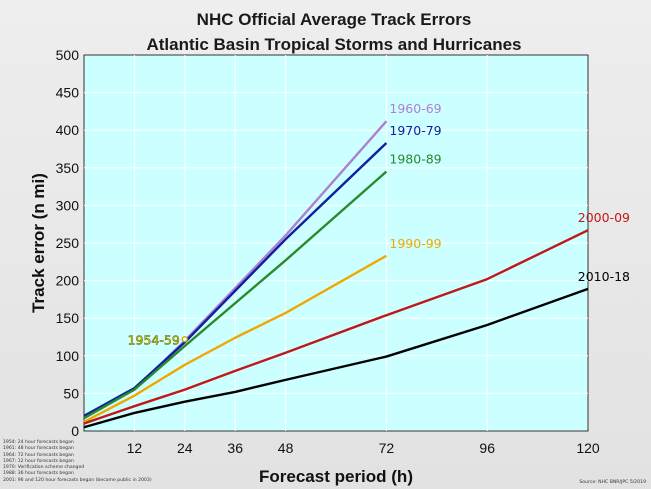 This screenshot has width=651, height=489. Describe the element at coordinates (612, 482) in the screenshot. I see `source-note: Source: NHC BNR/JPC 5/2019` at that location.